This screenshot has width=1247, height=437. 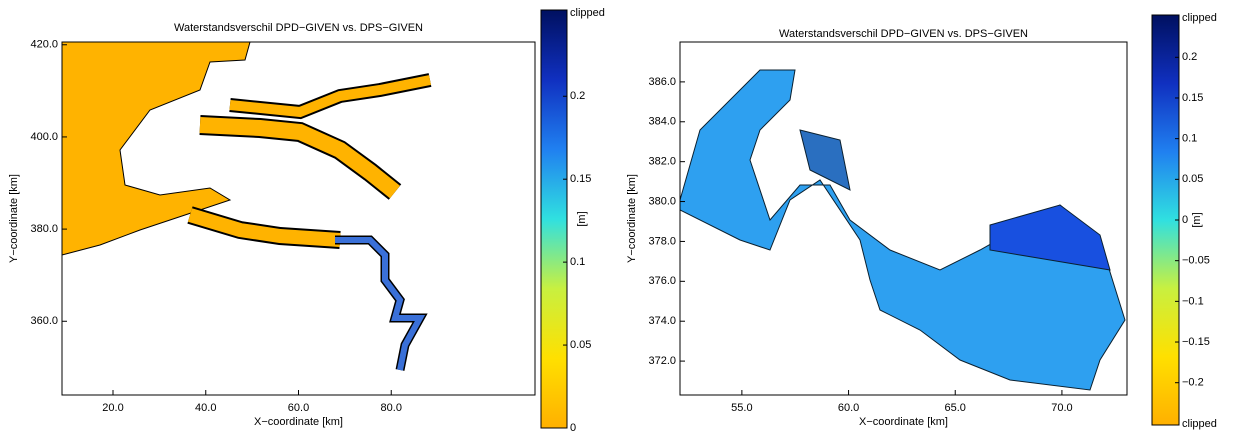 What do you see at coordinates (1196, 261) in the screenshot?
I see `colorbar-tick-label: −0.05` at bounding box center [1196, 261].